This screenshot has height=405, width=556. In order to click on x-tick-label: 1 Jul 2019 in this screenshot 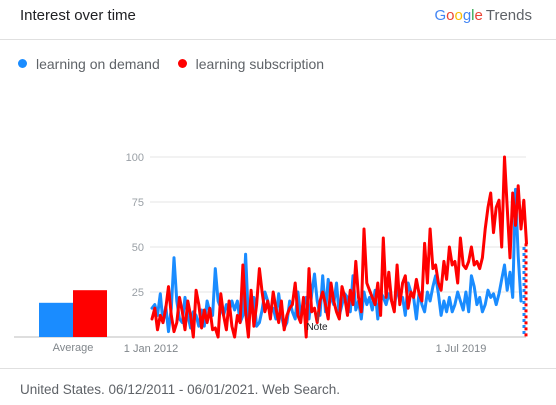, I will do `click(461, 349)`.